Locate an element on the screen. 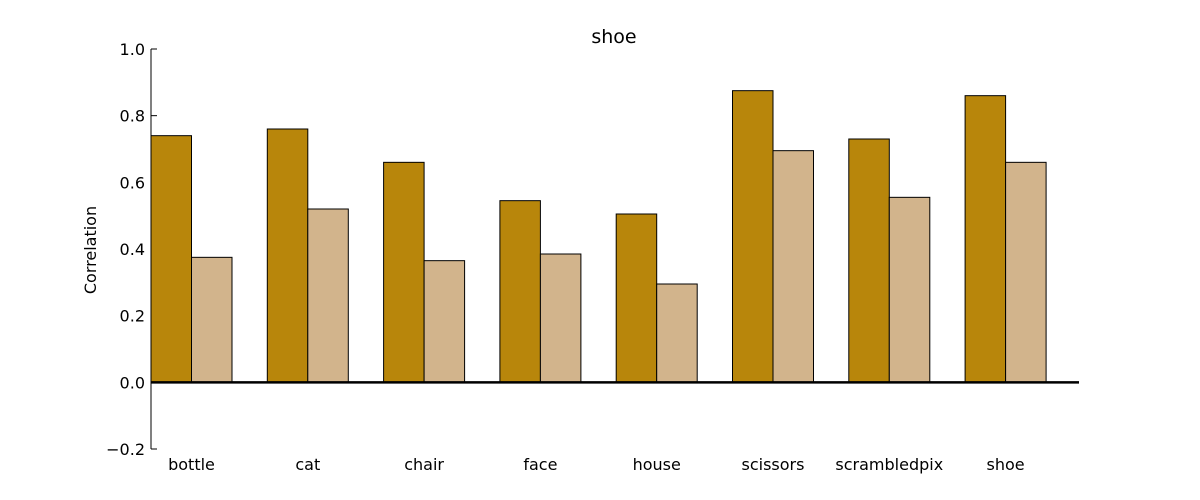 This screenshot has height=500, width=1200. x-tick-label: house is located at coordinates (657, 464).